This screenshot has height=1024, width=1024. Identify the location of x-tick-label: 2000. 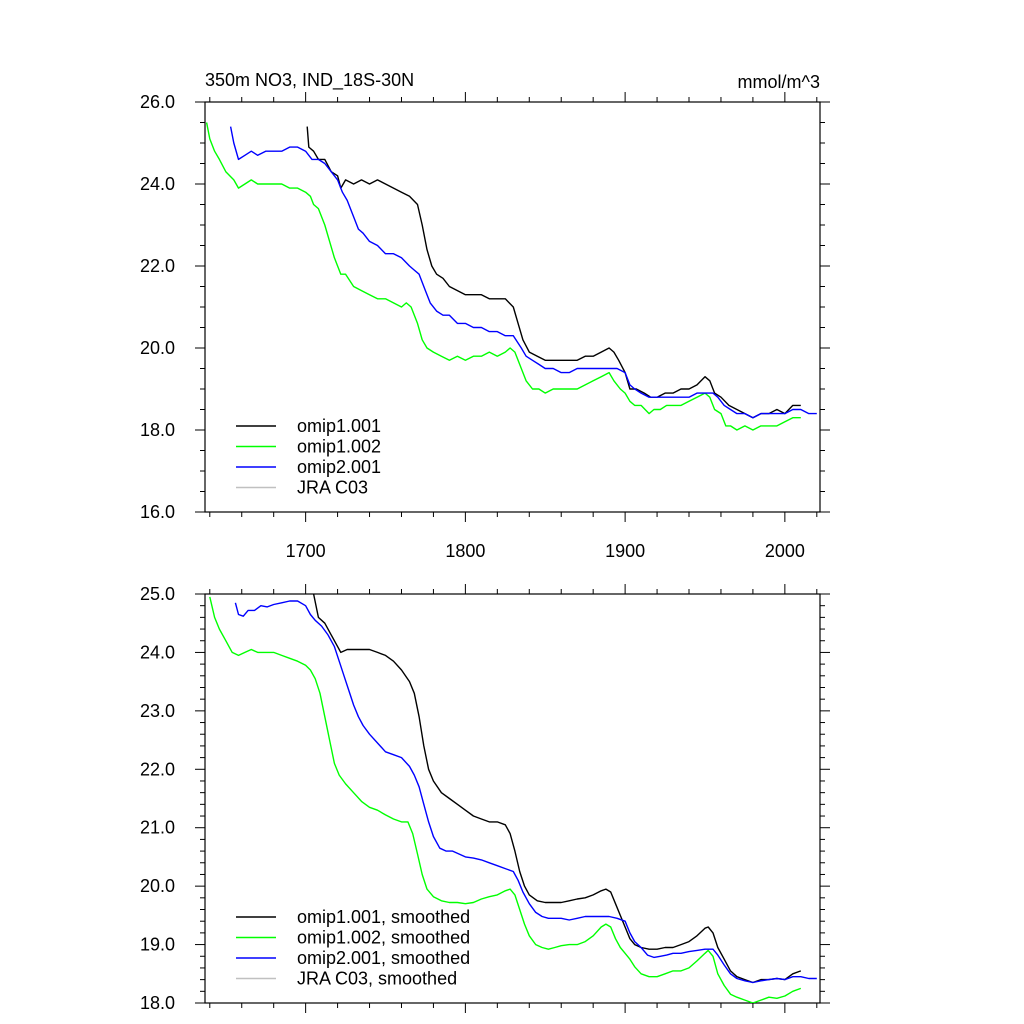
(785, 551).